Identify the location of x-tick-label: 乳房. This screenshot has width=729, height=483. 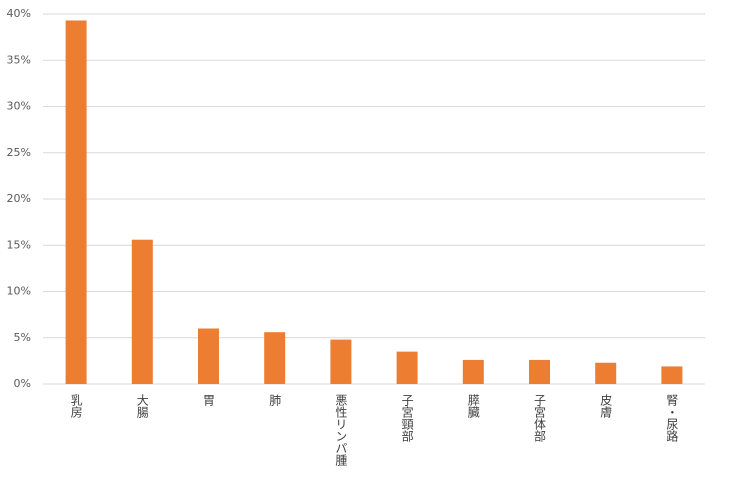
(76, 406).